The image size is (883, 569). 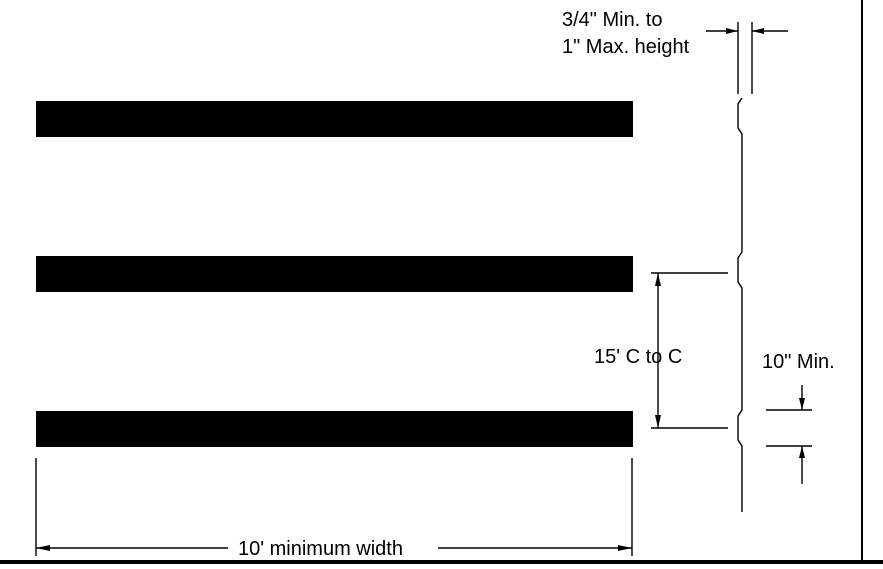 What do you see at coordinates (798, 362) in the screenshot?
I see `gap-label: 10" Min.` at bounding box center [798, 362].